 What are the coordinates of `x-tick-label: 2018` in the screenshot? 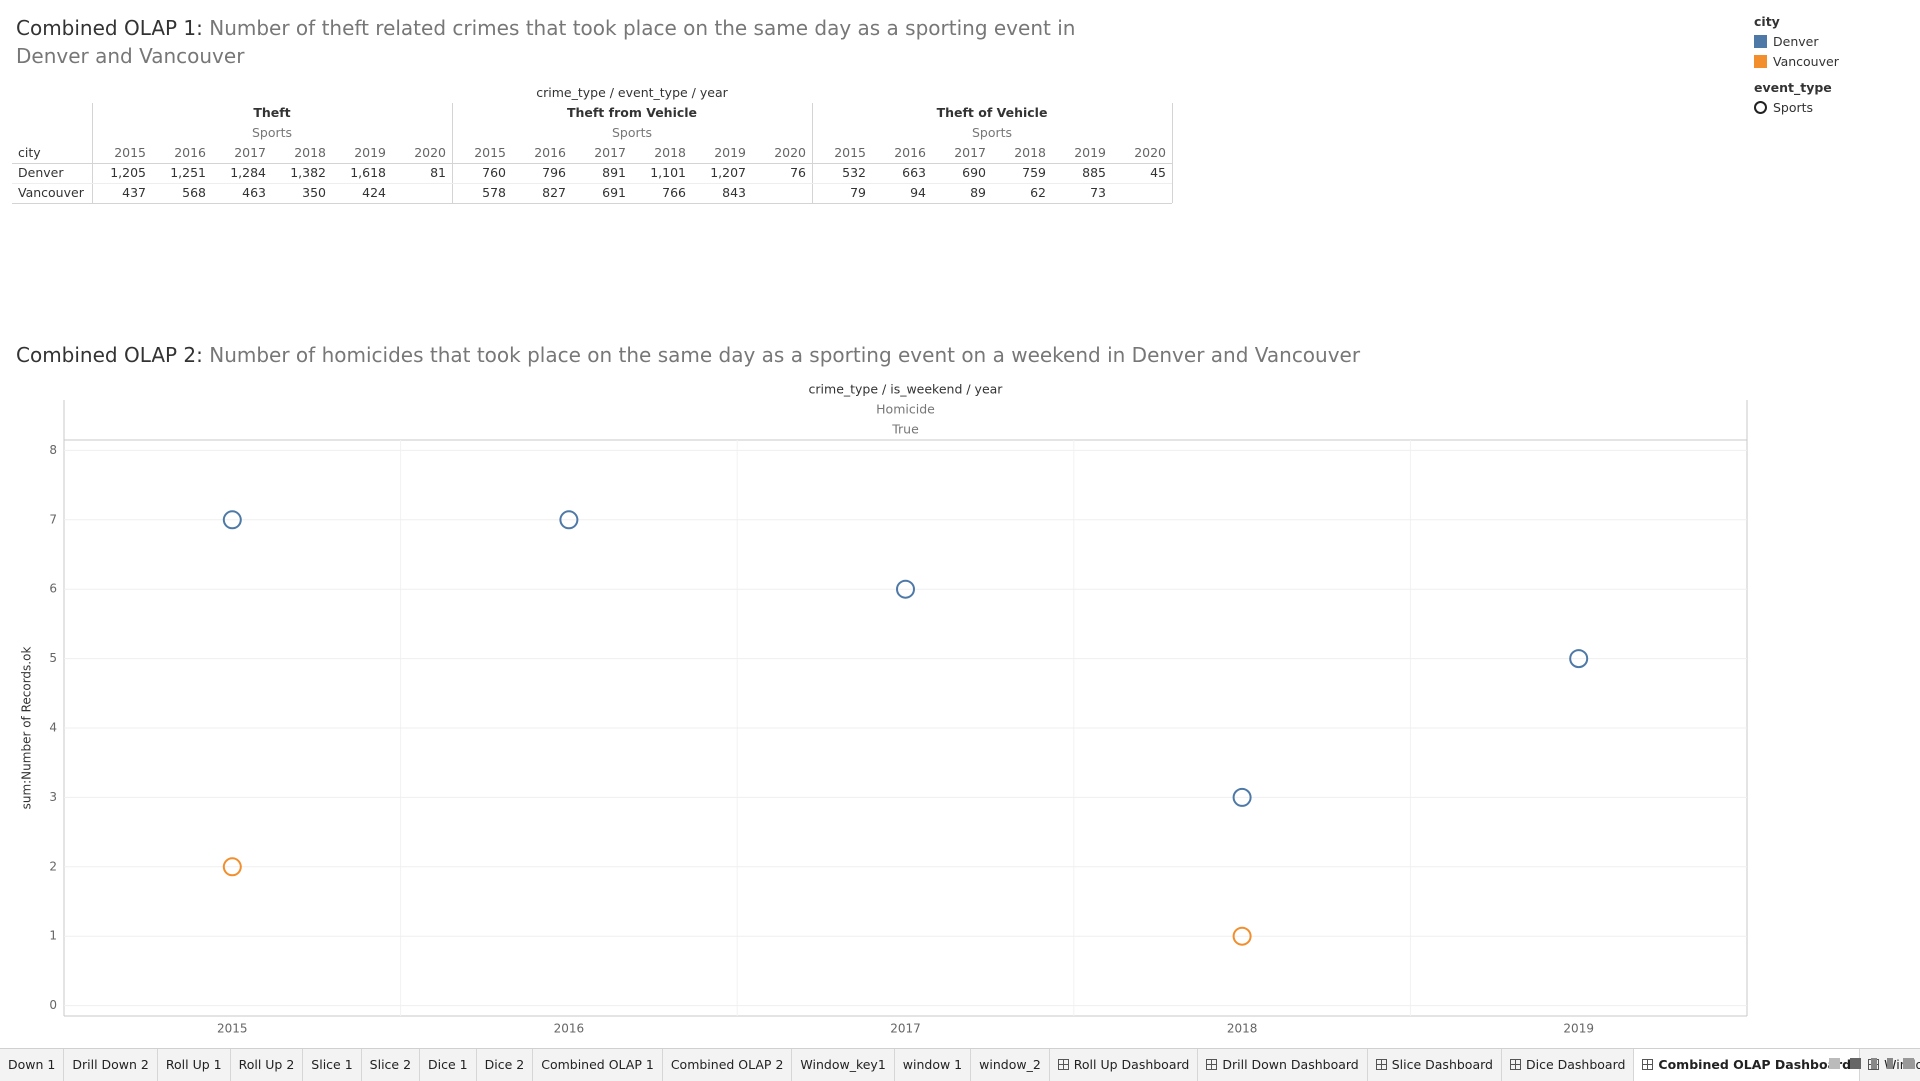 It's located at (1242, 1029).